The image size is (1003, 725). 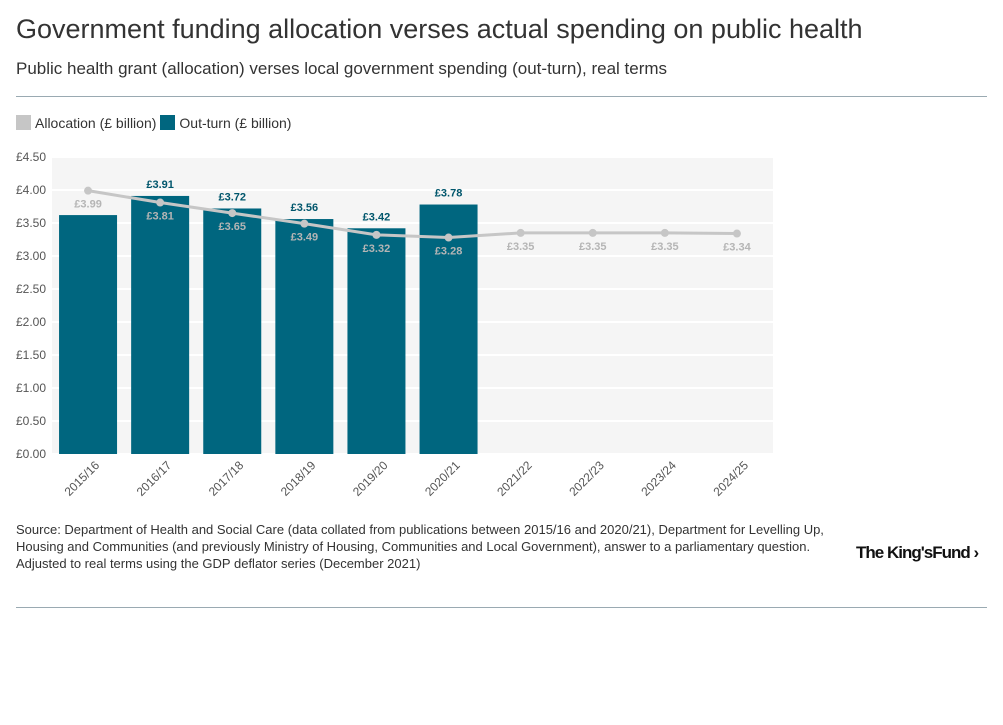 What do you see at coordinates (232, 227) in the screenshot?
I see `line-data-label: £3.65` at bounding box center [232, 227].